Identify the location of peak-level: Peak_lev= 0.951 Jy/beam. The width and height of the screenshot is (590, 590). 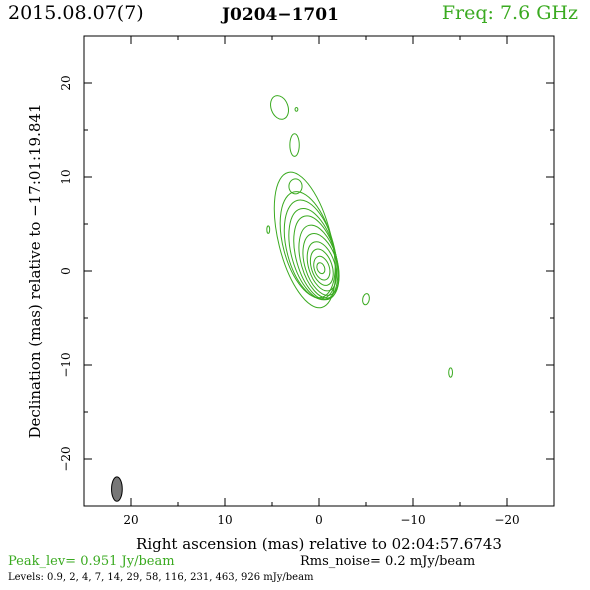
(91, 561).